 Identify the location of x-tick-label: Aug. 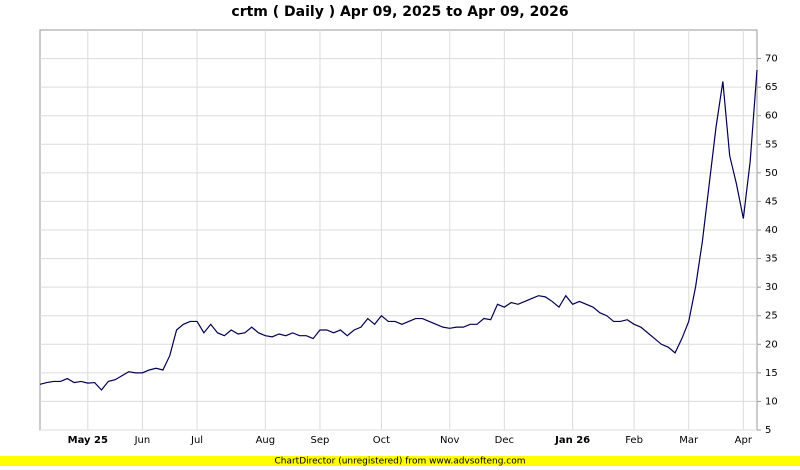
(266, 440).